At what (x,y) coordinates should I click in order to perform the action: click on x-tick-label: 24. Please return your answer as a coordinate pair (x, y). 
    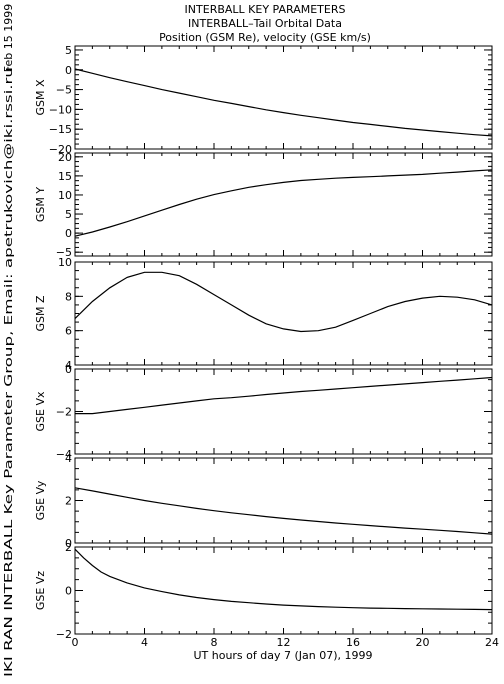
    Looking at the image, I should click on (492, 642).